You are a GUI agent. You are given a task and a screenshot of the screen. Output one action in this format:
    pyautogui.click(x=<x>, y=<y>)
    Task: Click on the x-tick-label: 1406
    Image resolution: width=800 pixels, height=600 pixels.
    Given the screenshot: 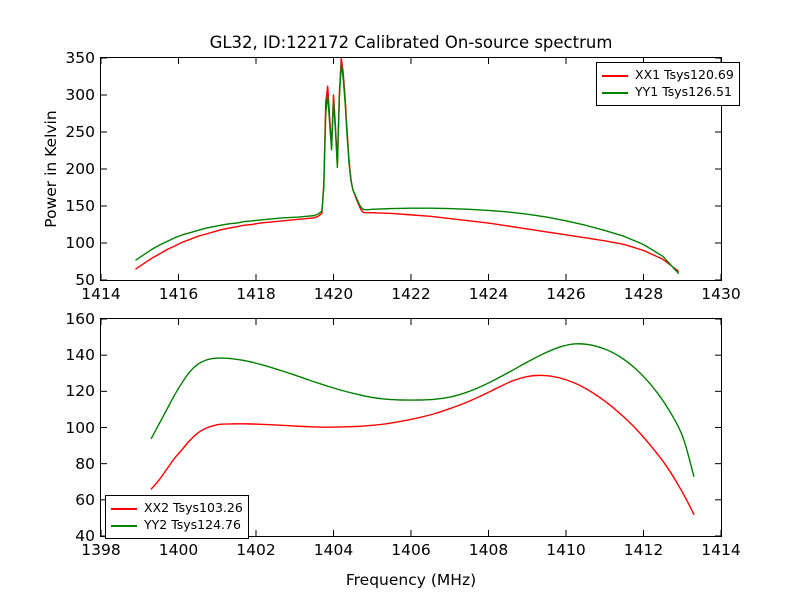 What is the action you would take?
    pyautogui.click(x=411, y=550)
    